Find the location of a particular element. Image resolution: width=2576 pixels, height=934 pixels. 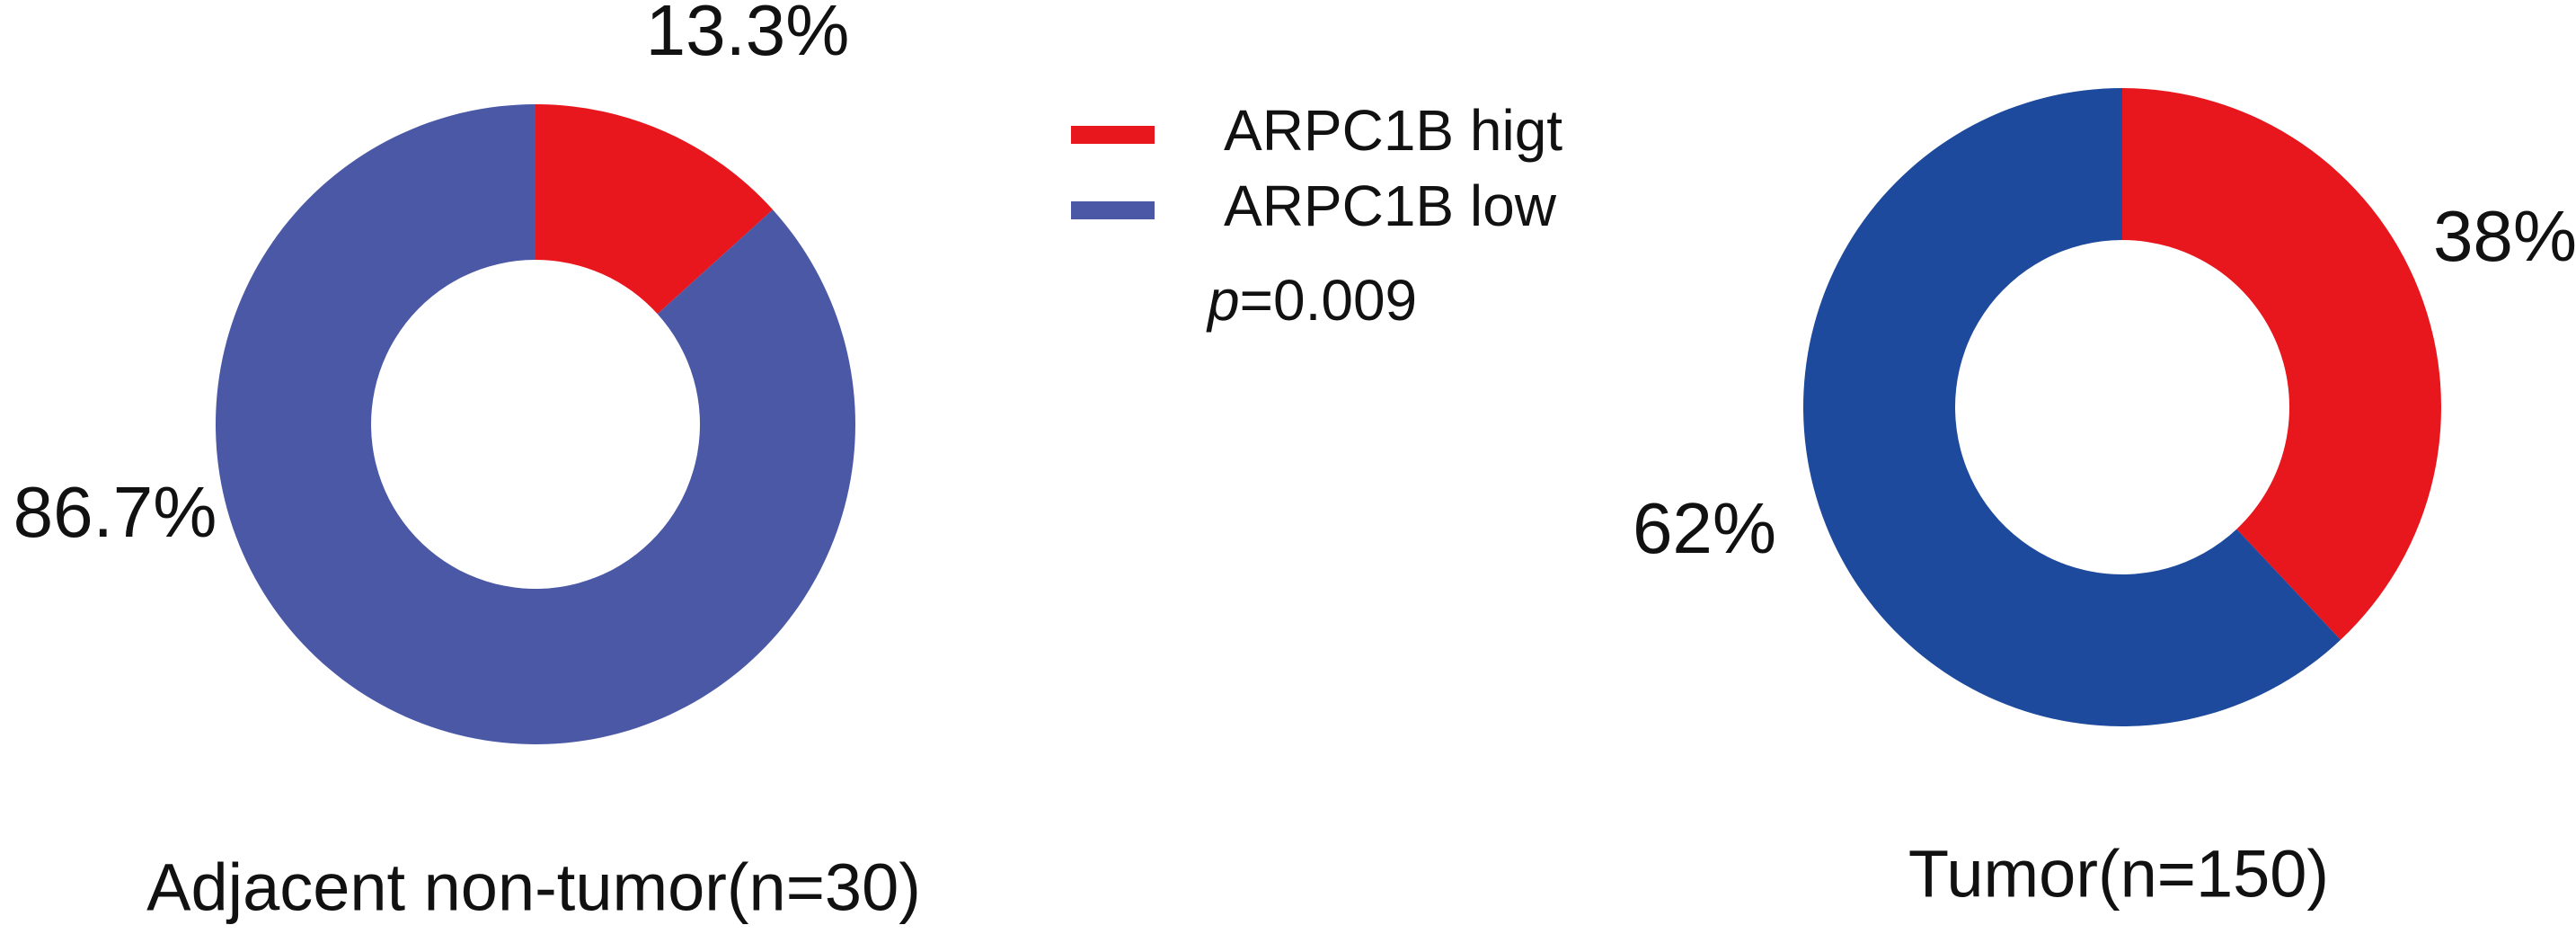

value-label: 38% is located at coordinates (2504, 236).